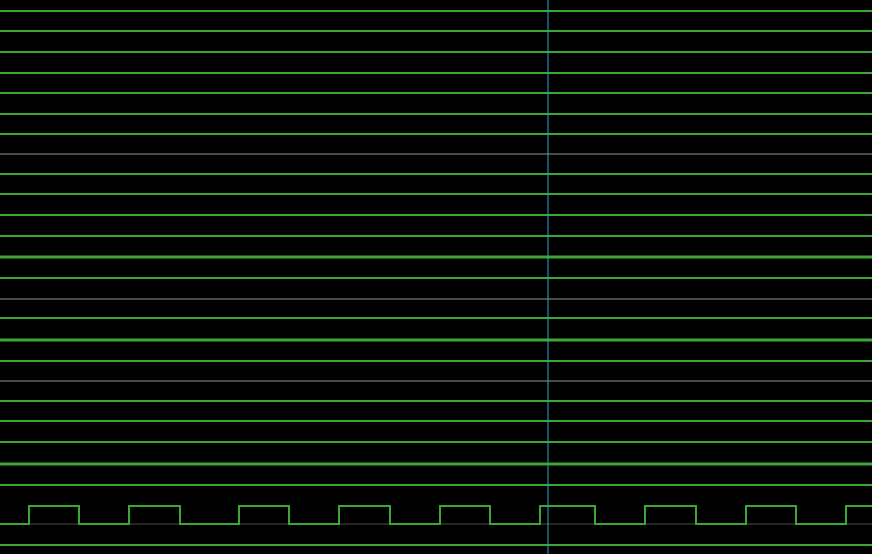  What do you see at coordinates (436, 515) in the screenshot?
I see `clock-trace` at bounding box center [436, 515].